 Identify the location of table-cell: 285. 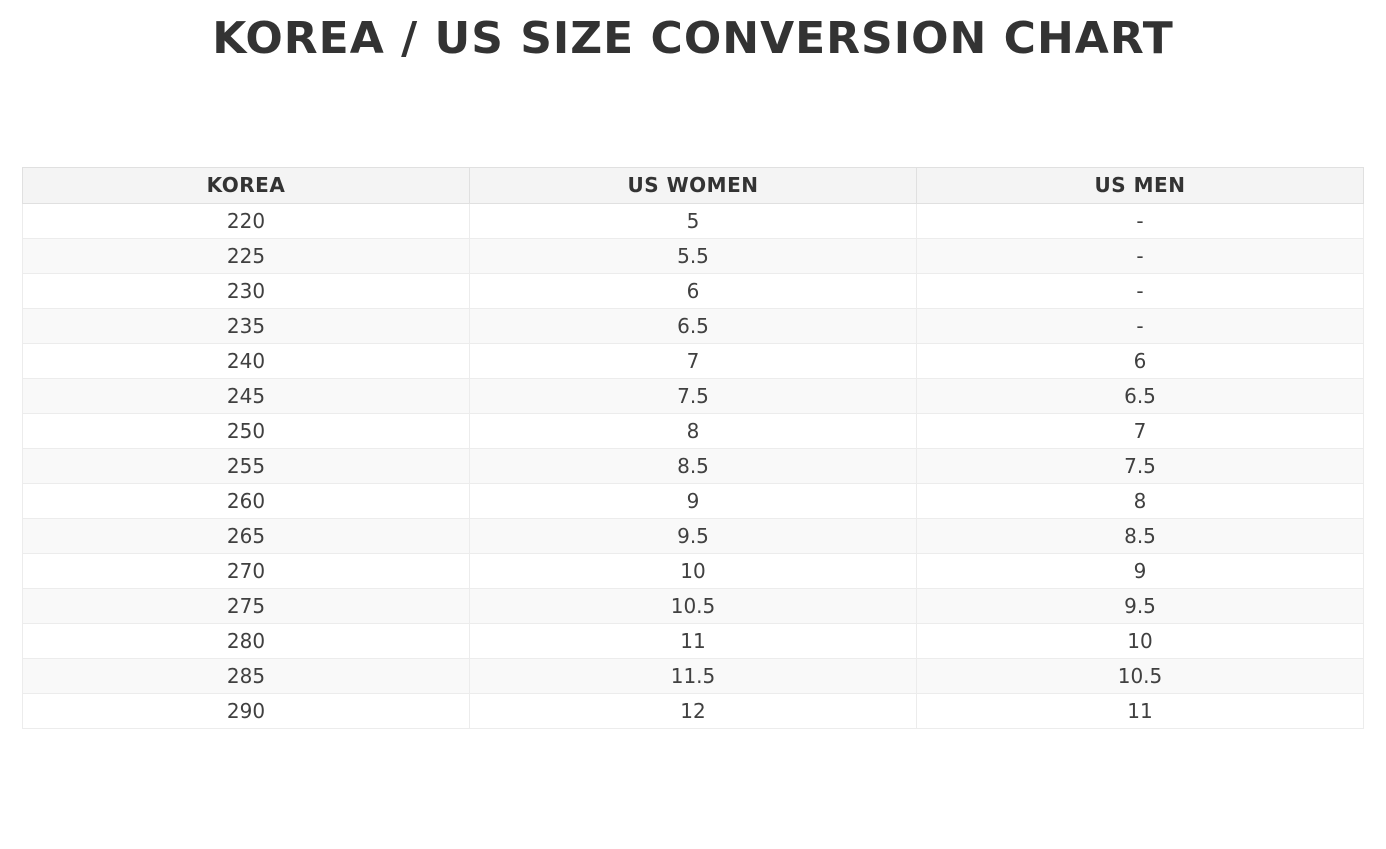
(246, 676).